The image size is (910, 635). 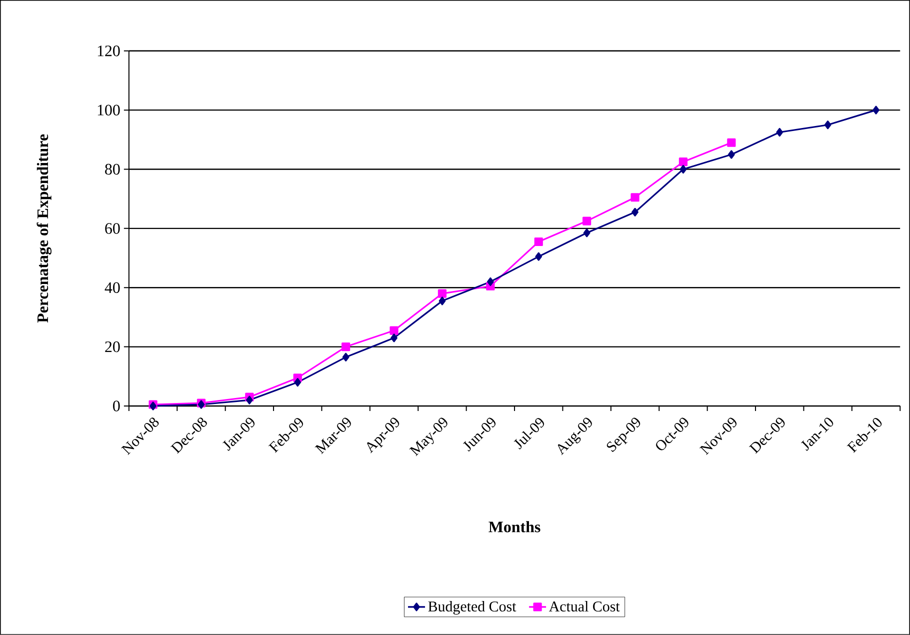 What do you see at coordinates (112, 288) in the screenshot?
I see `y-tick-label: 40` at bounding box center [112, 288].